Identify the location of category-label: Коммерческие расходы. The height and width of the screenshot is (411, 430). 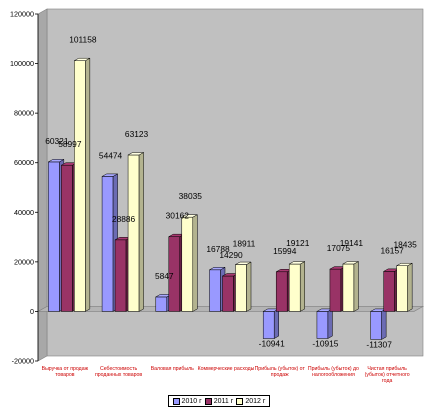
(226, 369).